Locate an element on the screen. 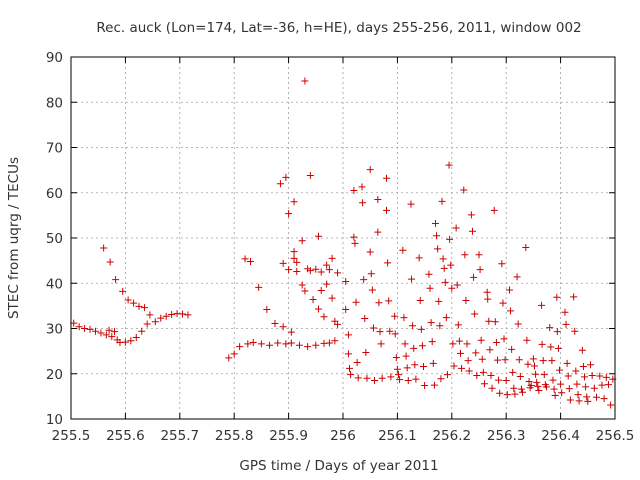 This screenshot has width=640, height=480. x-axis-label: GPS time / Days of year 2011 is located at coordinates (338, 466).